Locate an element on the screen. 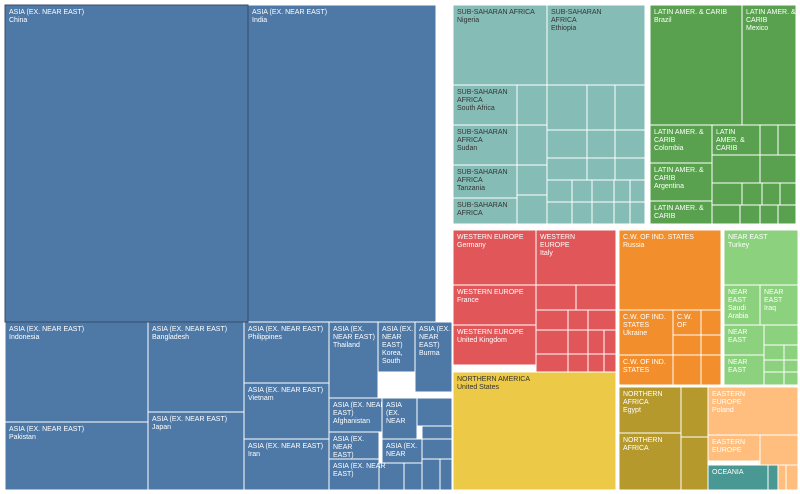 Image resolution: width=800 pixels, height=494 pixels. treemap-cell-tanzania is located at coordinates (485, 181).